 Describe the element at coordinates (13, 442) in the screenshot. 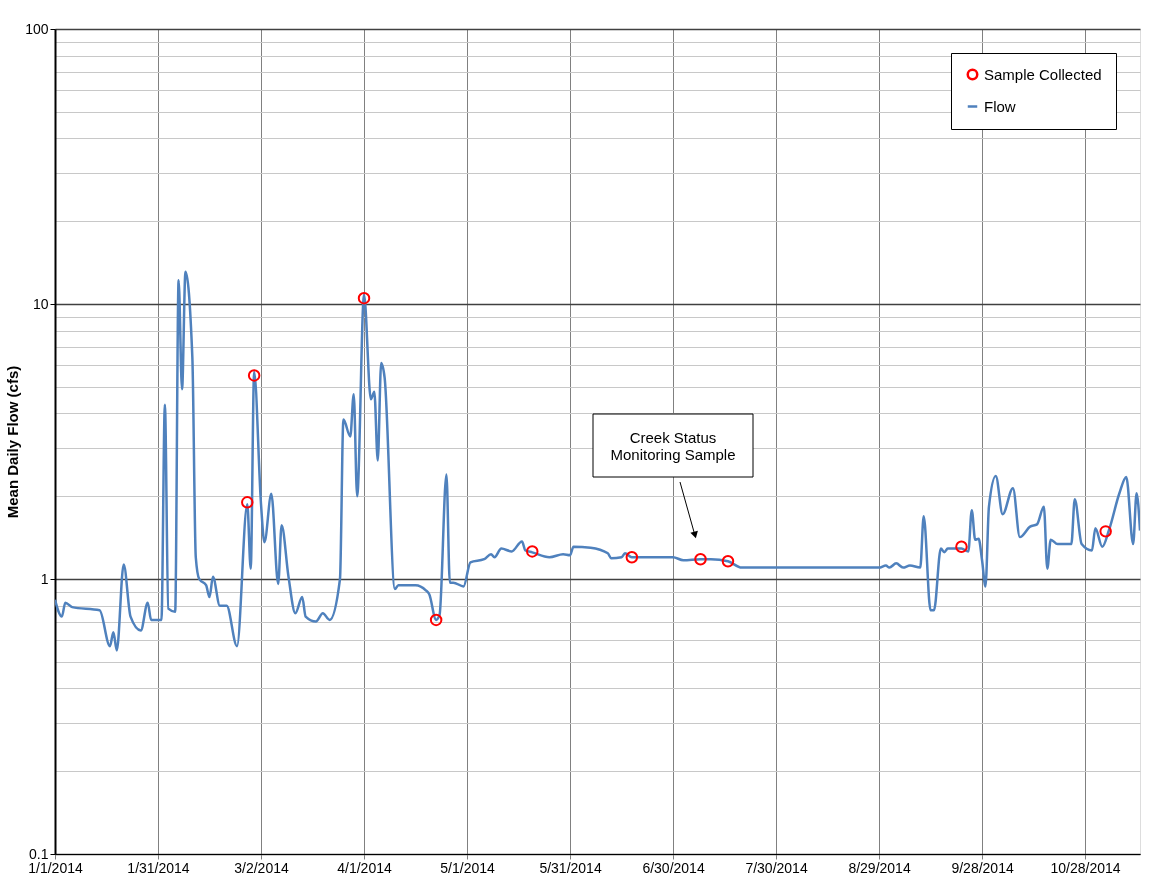

I see `y-axis-title: Mean Daily Flow (cfs)` at that location.